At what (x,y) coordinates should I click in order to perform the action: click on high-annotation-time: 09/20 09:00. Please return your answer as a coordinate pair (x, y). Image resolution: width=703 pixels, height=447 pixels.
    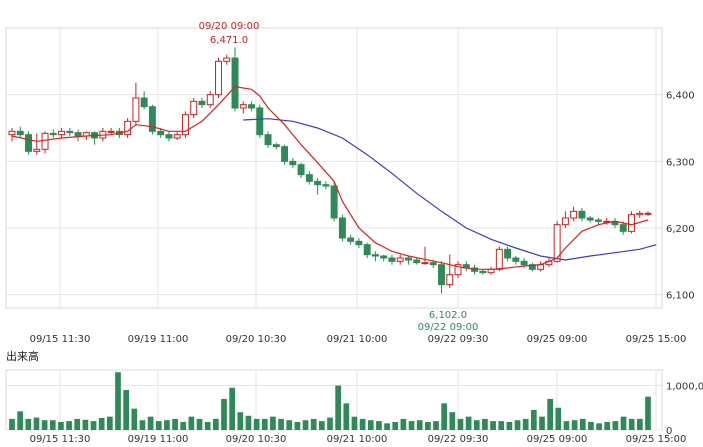
    Looking at the image, I should click on (229, 26).